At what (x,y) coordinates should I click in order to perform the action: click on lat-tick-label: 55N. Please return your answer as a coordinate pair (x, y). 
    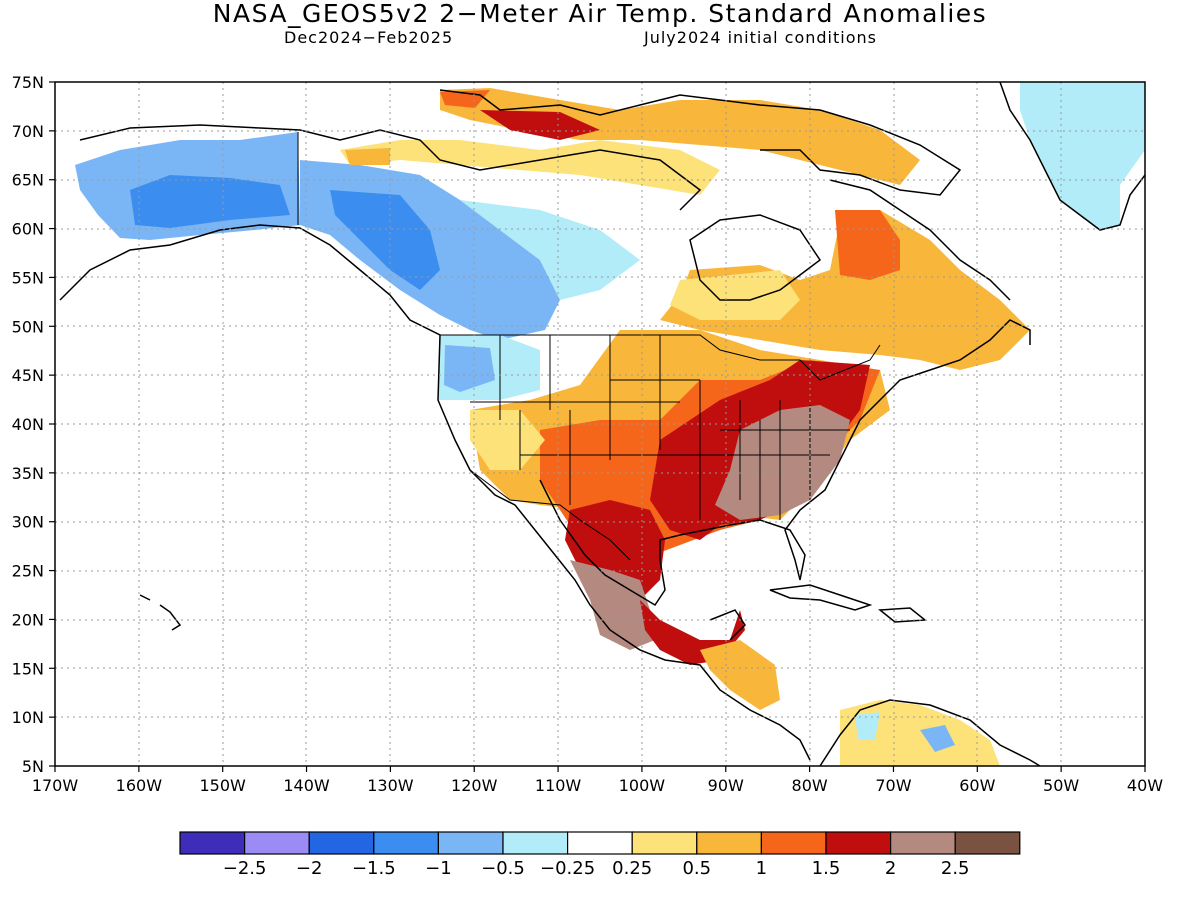
    Looking at the image, I should click on (28, 277).